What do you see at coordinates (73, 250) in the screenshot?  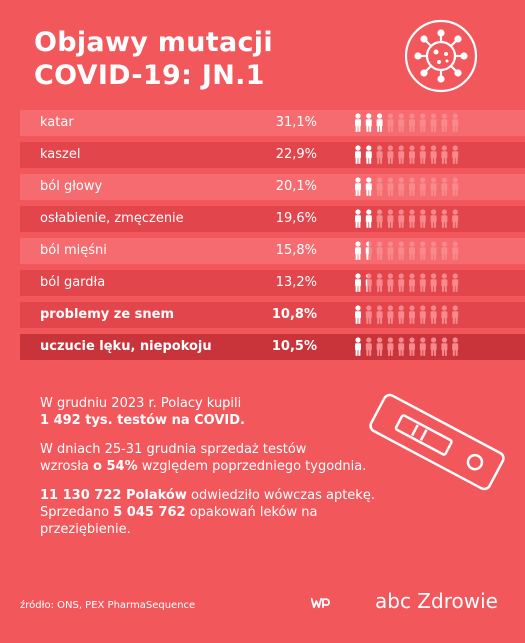 I see `row-label: ból mięśni` at bounding box center [73, 250].